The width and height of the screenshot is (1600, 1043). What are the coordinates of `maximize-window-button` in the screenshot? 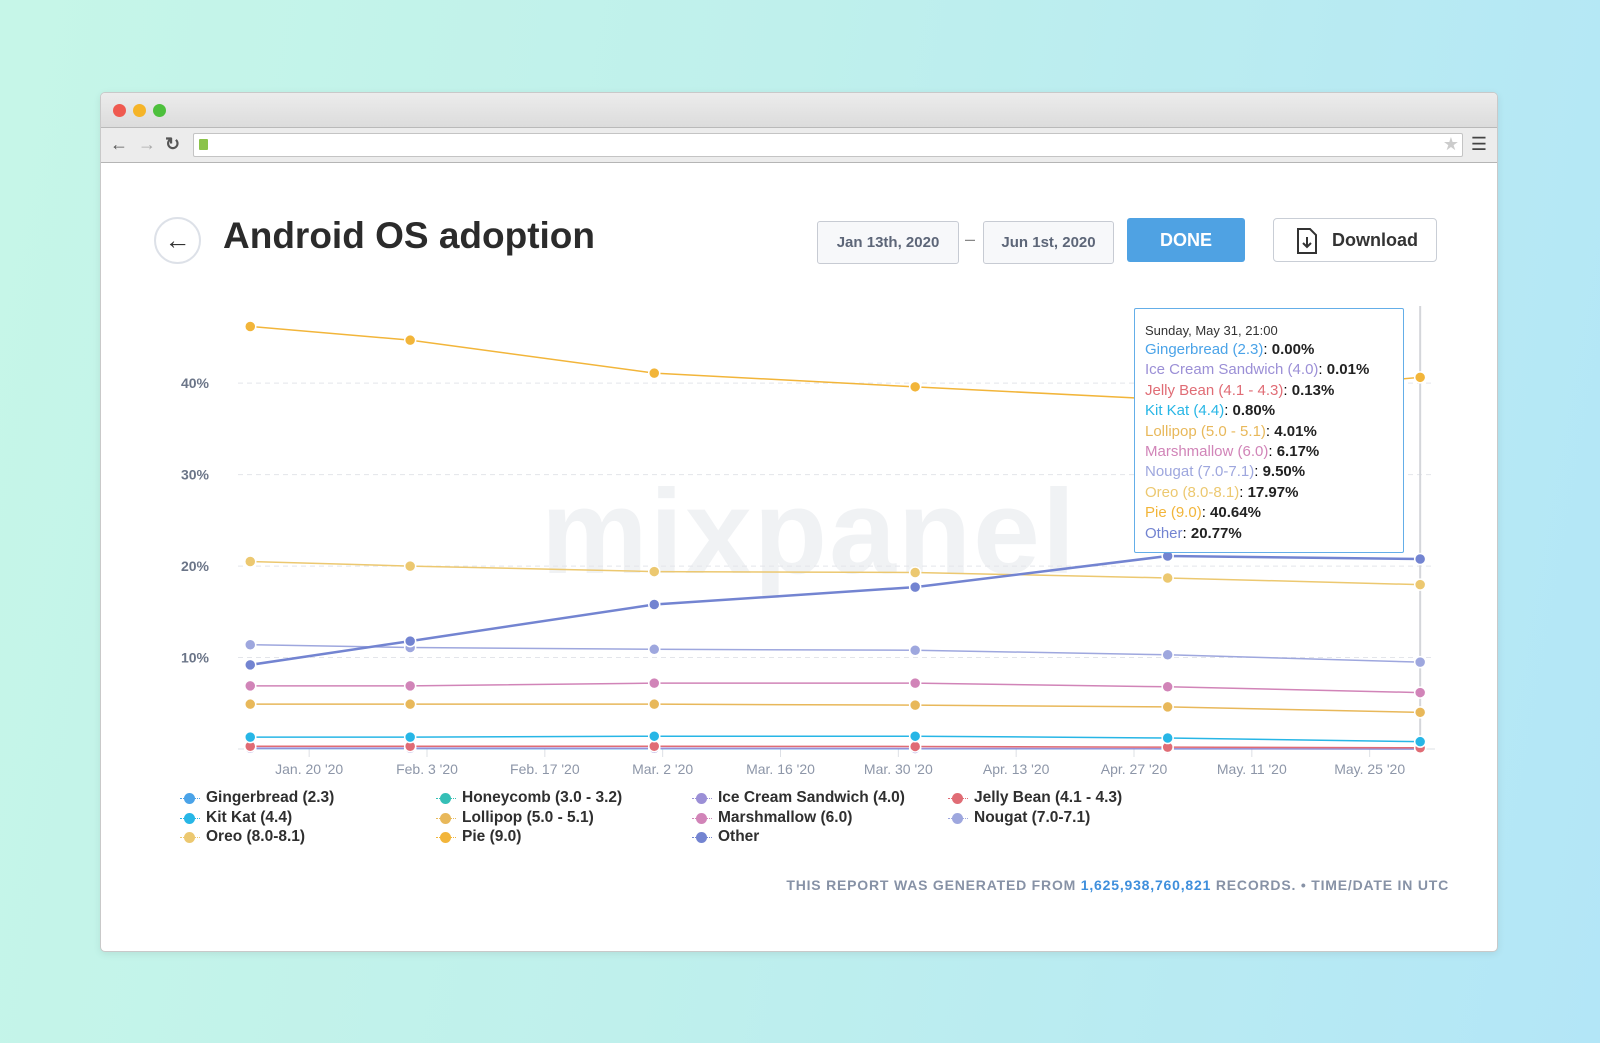 It's located at (159, 110).